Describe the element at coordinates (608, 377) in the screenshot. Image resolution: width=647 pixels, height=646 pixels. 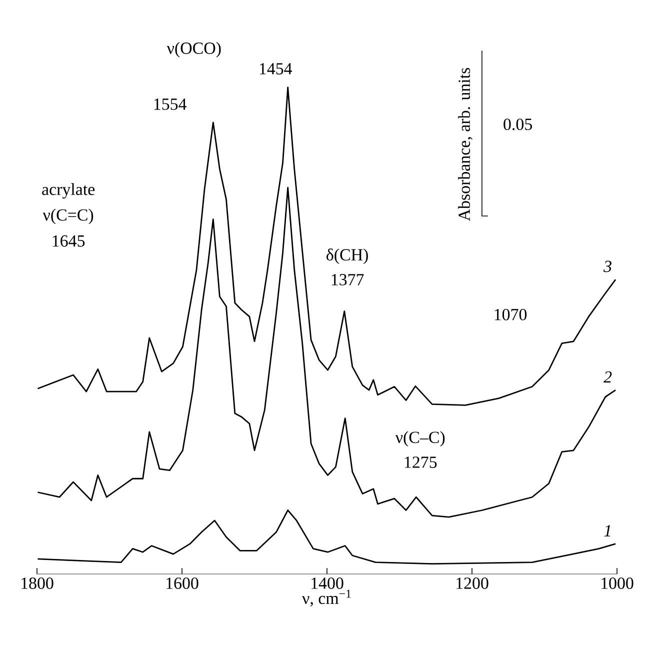
I see `series-label: 2` at that location.